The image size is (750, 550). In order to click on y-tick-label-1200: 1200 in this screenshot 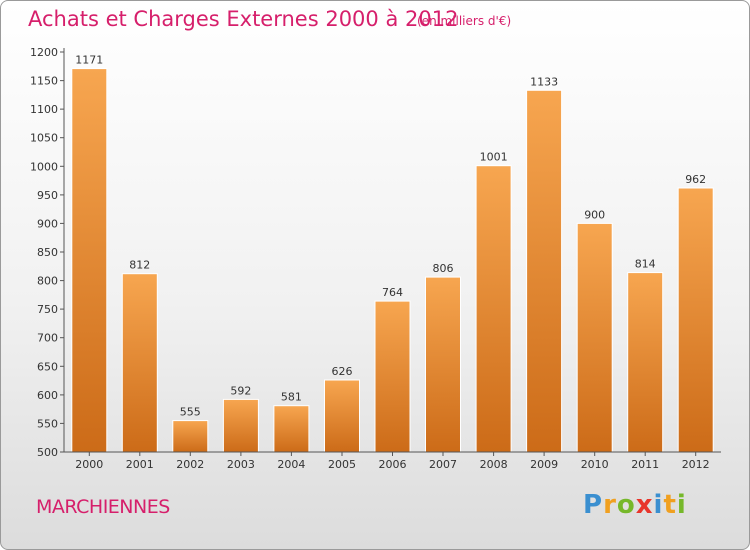, I will do `click(44, 52)`.